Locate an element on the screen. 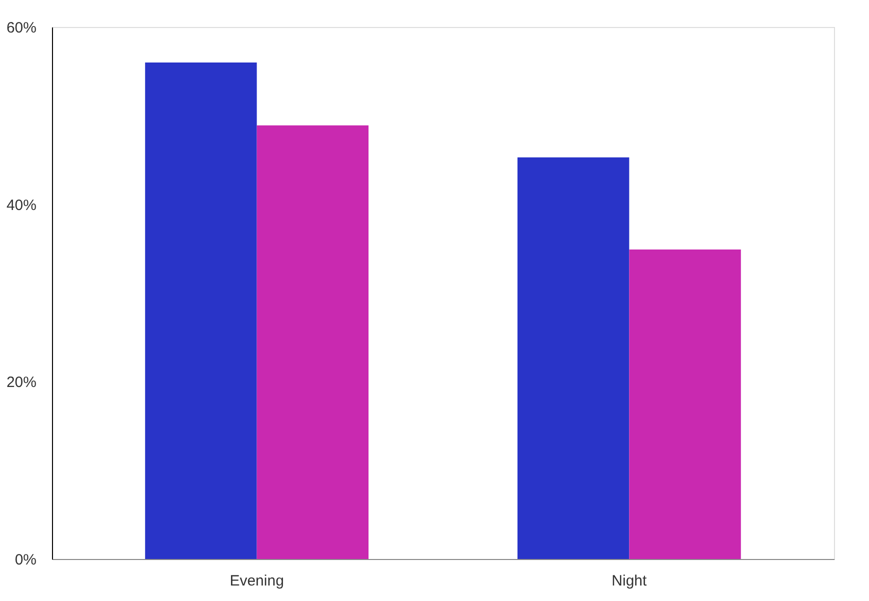 Image resolution: width=869 pixels, height=601 pixels. y-tick-label: 40% is located at coordinates (21, 205).